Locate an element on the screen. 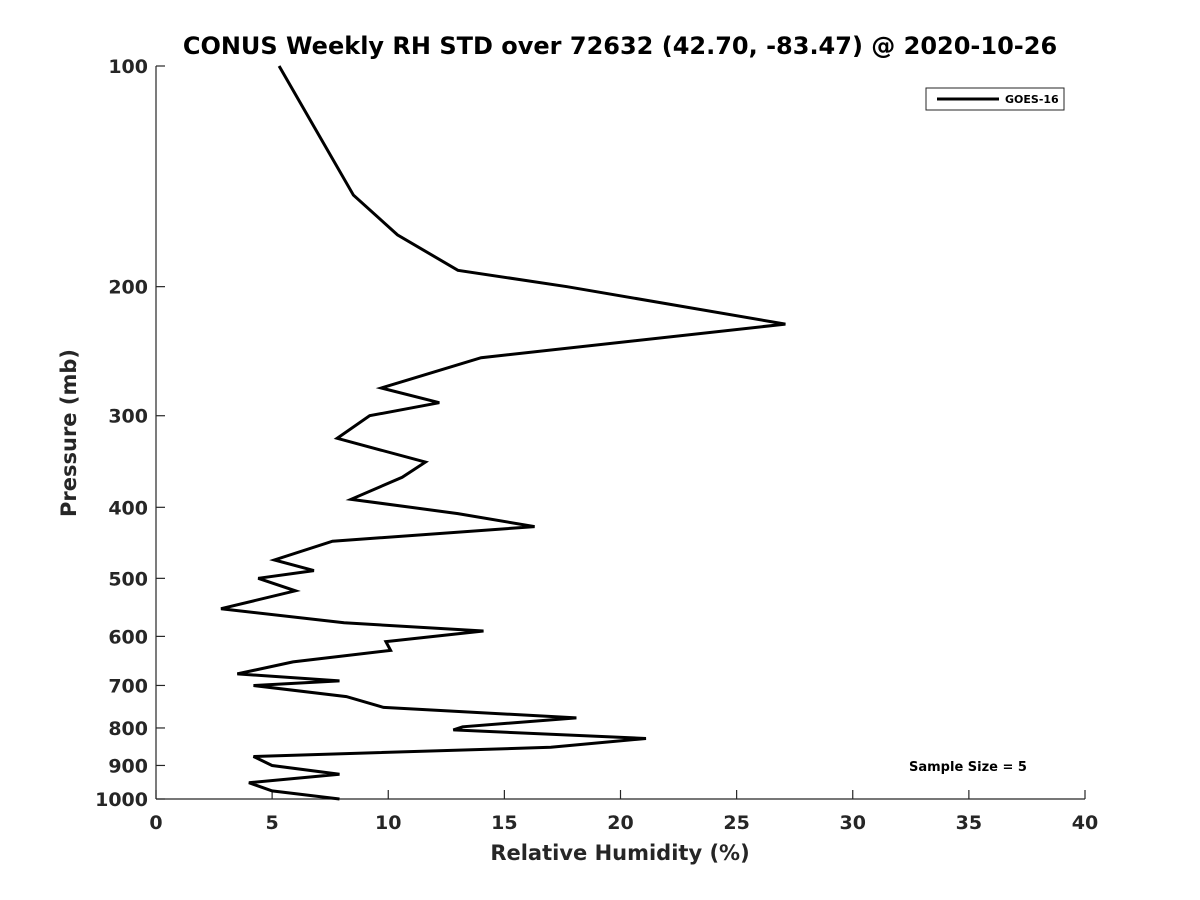 Image resolution: width=1200 pixels, height=900 pixels. y-tick-label: 300 is located at coordinates (128, 417).